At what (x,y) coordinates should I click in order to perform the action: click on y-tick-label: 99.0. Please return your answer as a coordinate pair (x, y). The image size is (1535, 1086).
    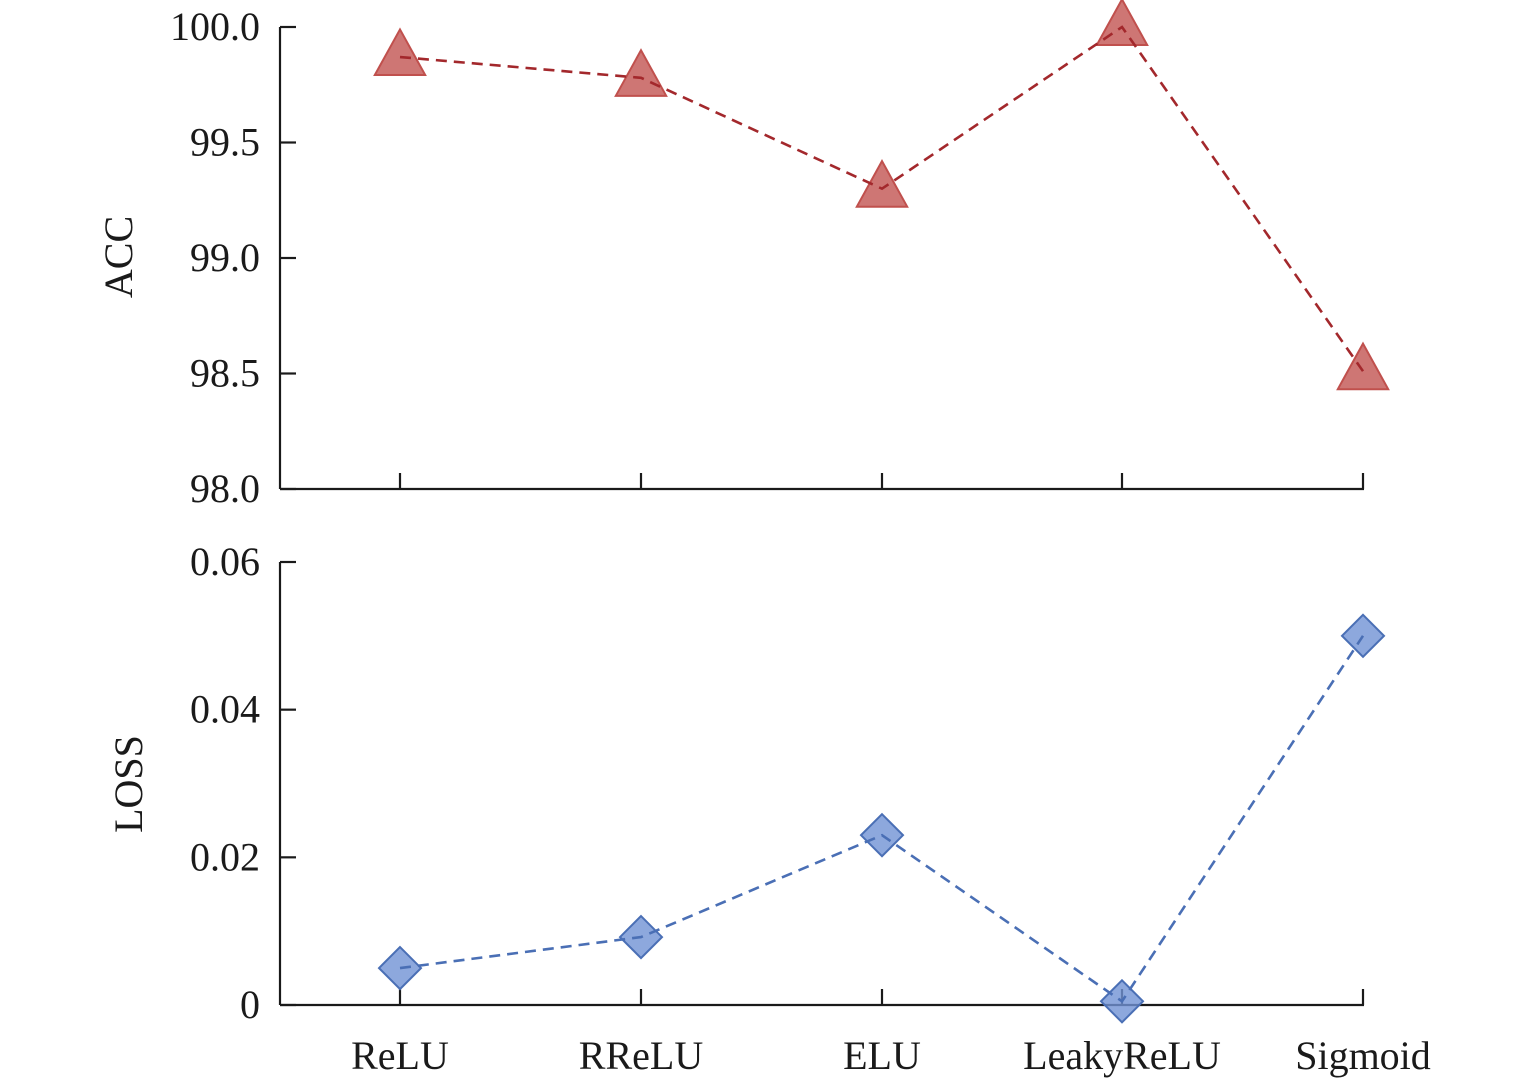
    Looking at the image, I should click on (225, 257).